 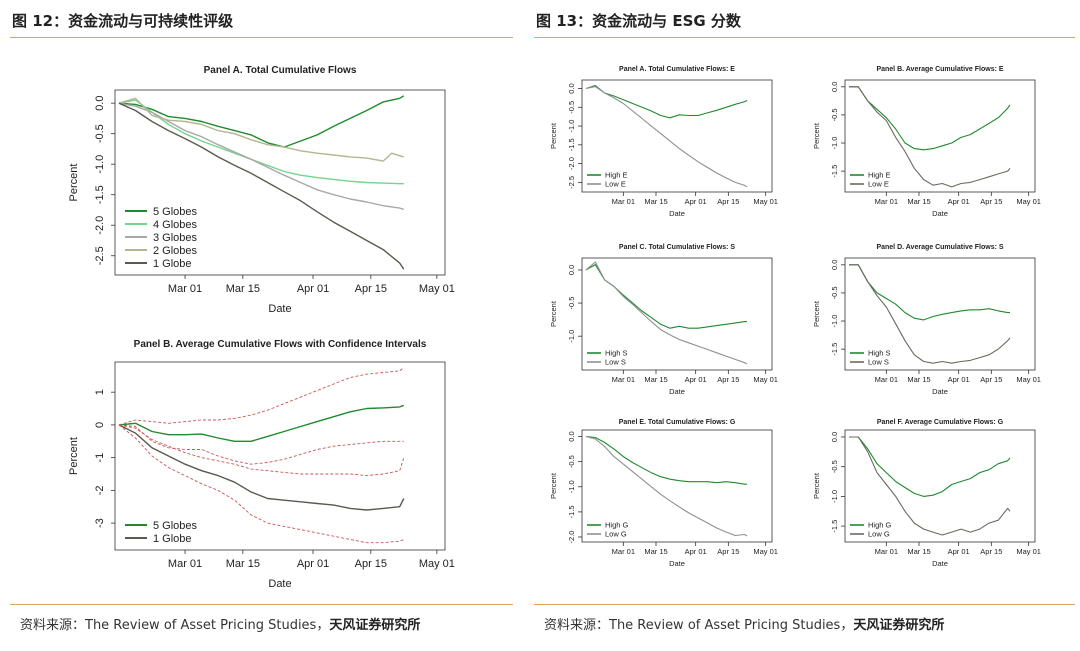 I want to click on chart-title: Panel C. Total Cumulative Flows: S, so click(x=677, y=247).